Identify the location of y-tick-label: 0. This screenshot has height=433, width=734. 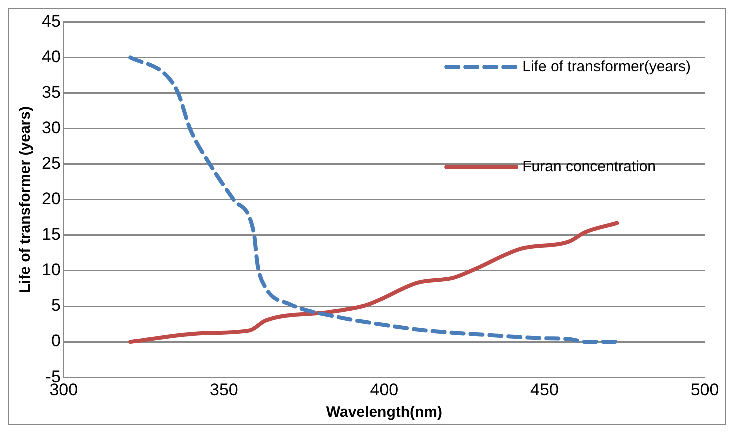
(56, 341).